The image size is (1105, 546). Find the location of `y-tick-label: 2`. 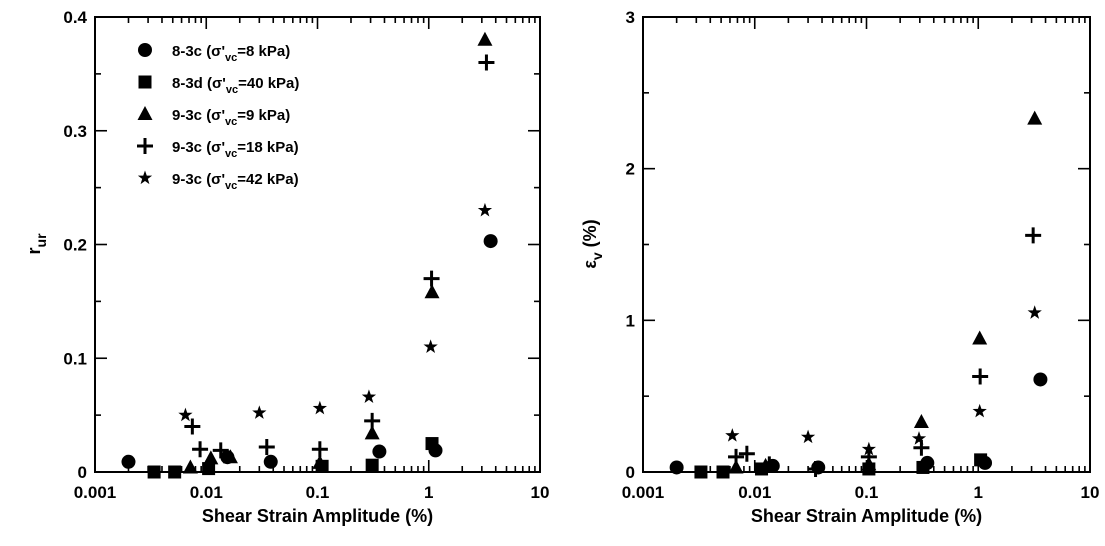

y-tick-label: 2 is located at coordinates (630, 169).